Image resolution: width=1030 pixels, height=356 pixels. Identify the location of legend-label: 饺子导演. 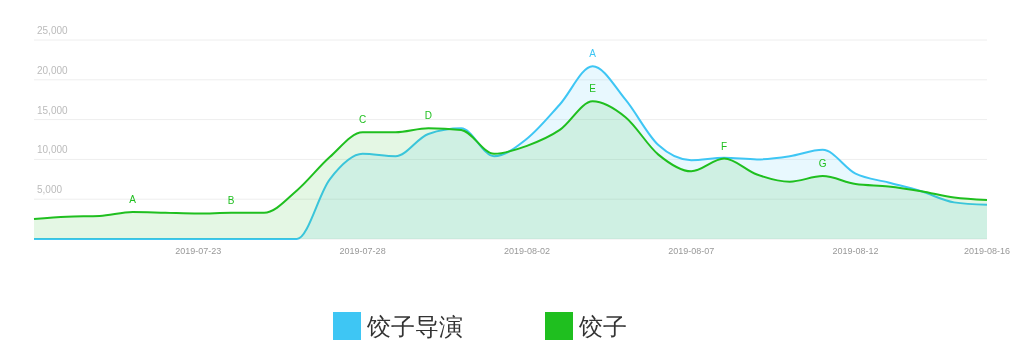
(414, 326).